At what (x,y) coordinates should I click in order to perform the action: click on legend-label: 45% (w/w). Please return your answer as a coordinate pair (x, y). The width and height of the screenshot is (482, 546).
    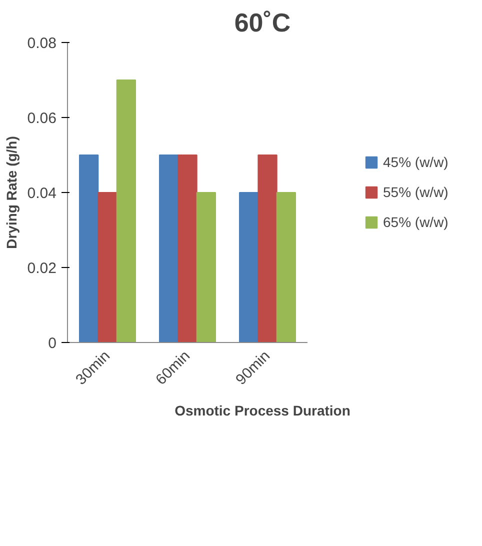
    Looking at the image, I should click on (416, 162).